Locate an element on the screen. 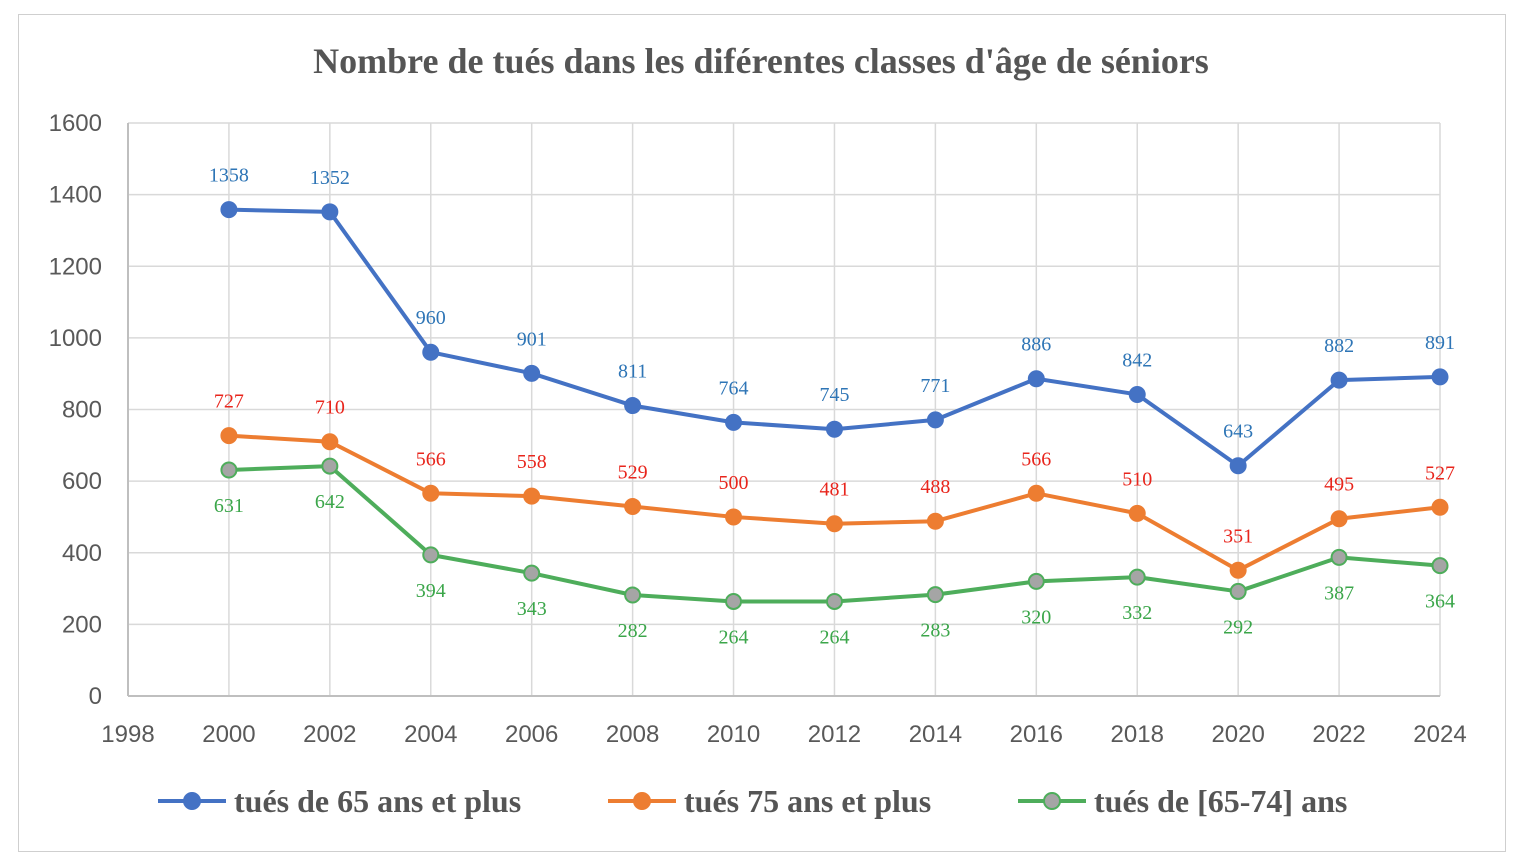 This screenshot has width=1522, height=860. data-label: 558 is located at coordinates (532, 462).